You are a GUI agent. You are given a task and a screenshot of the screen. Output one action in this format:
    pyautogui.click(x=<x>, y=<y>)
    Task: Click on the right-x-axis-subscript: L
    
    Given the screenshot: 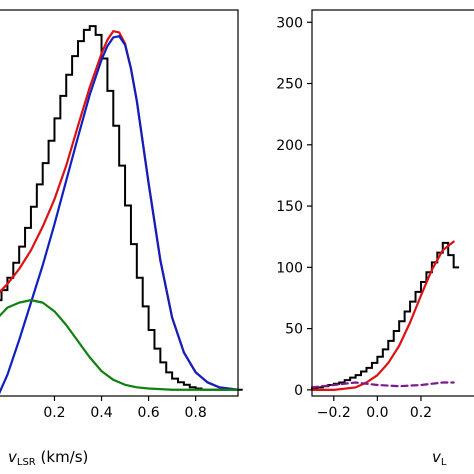 What is the action you would take?
    pyautogui.click(x=444, y=462)
    